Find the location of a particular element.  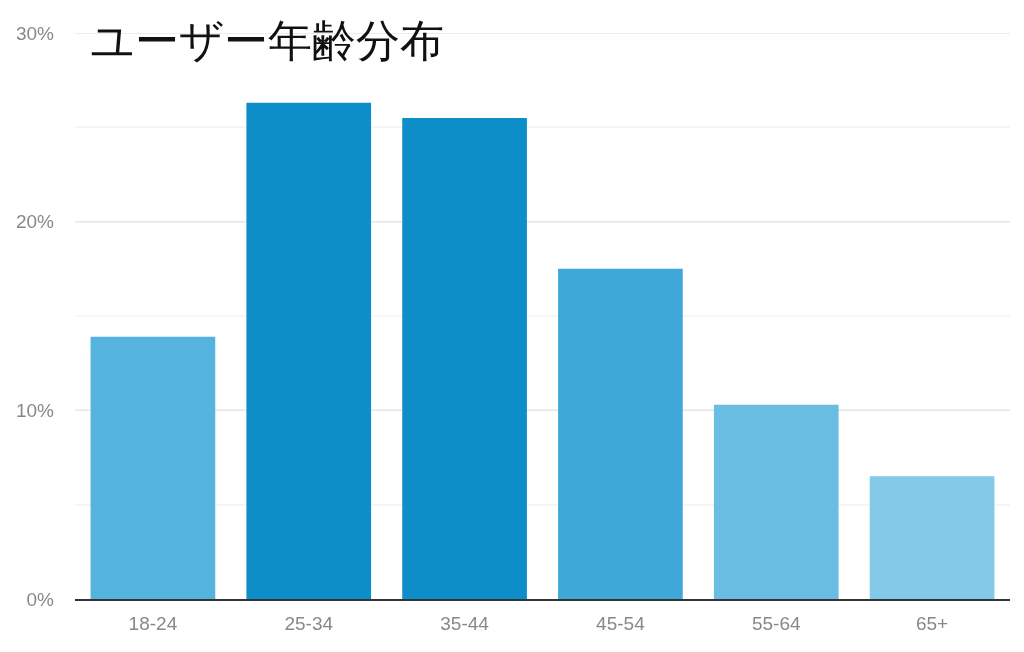

y-tick-label: 10% is located at coordinates (35, 410).